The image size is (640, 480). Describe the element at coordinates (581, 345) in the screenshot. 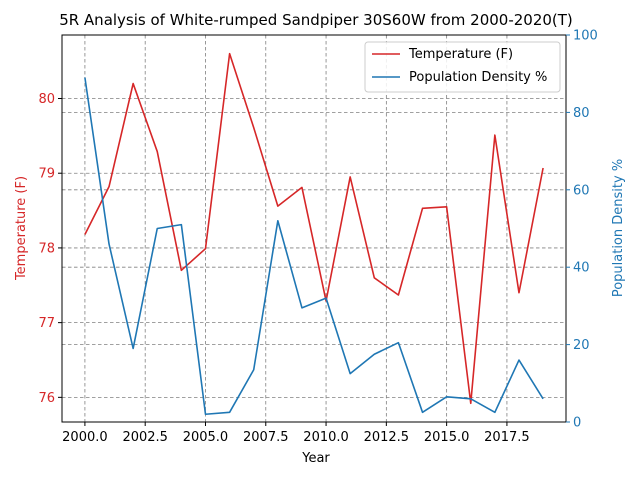

I see `y-tick-label-right: 20` at that location.